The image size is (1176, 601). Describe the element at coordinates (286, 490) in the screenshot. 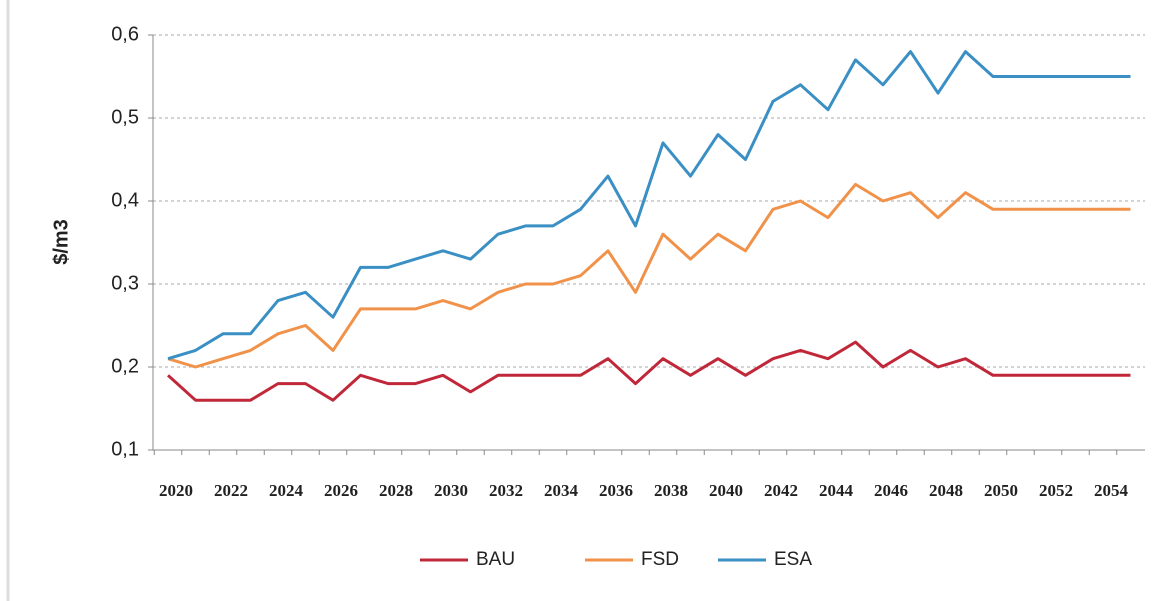

I see `x-tick-label: 2024` at that location.